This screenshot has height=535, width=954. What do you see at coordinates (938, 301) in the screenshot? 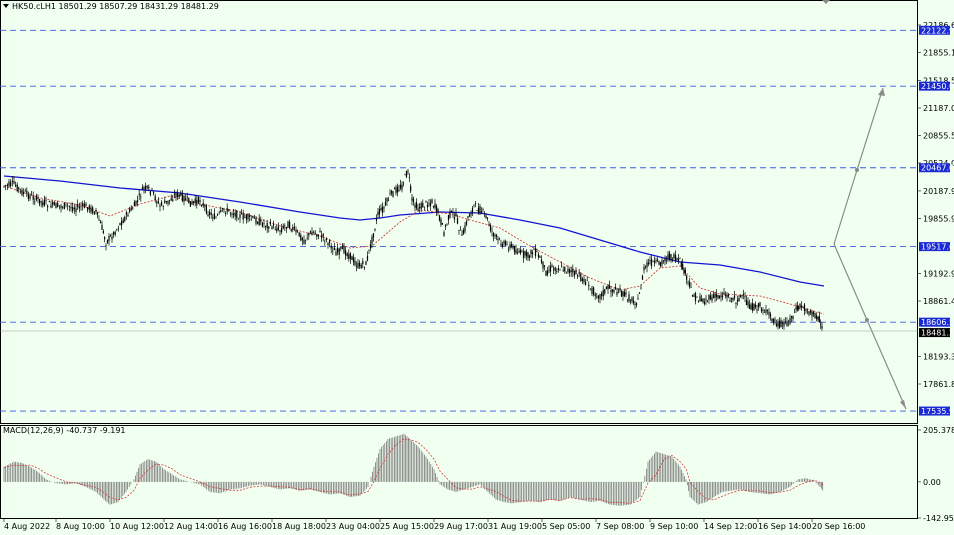
I see `price-tick-label: 18861.40` at bounding box center [938, 301].